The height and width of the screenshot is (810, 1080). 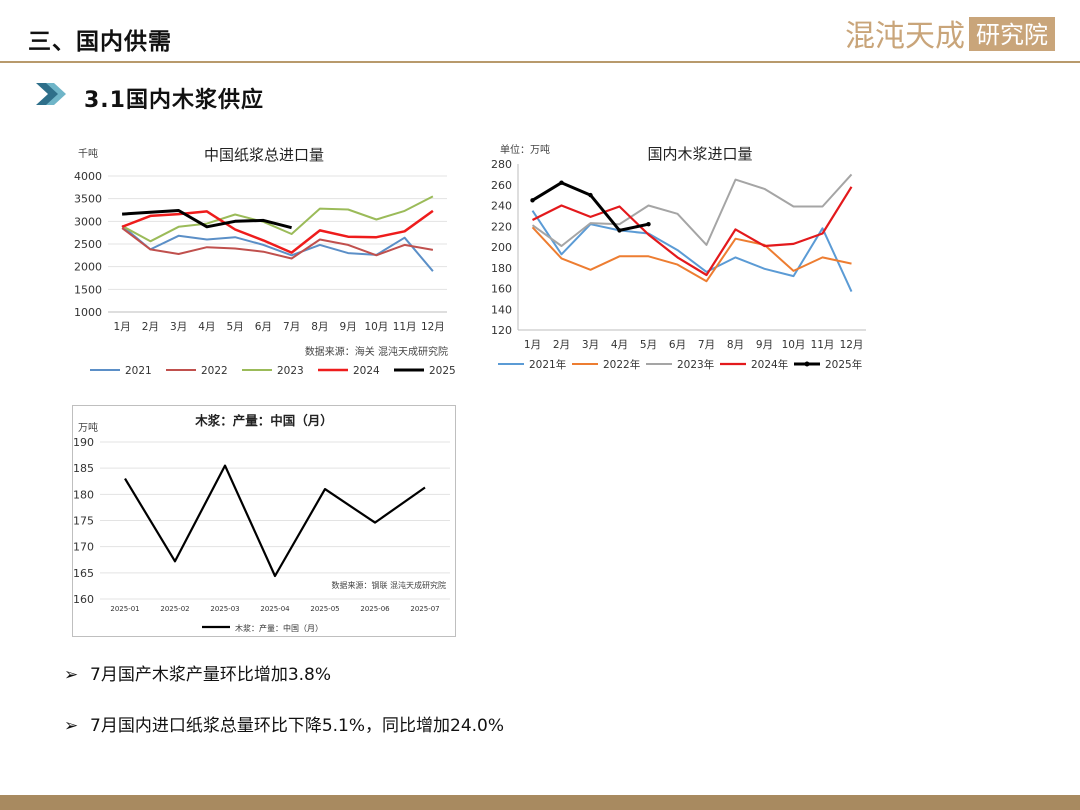 I want to click on y-tick-label: 175, so click(x=83, y=521).